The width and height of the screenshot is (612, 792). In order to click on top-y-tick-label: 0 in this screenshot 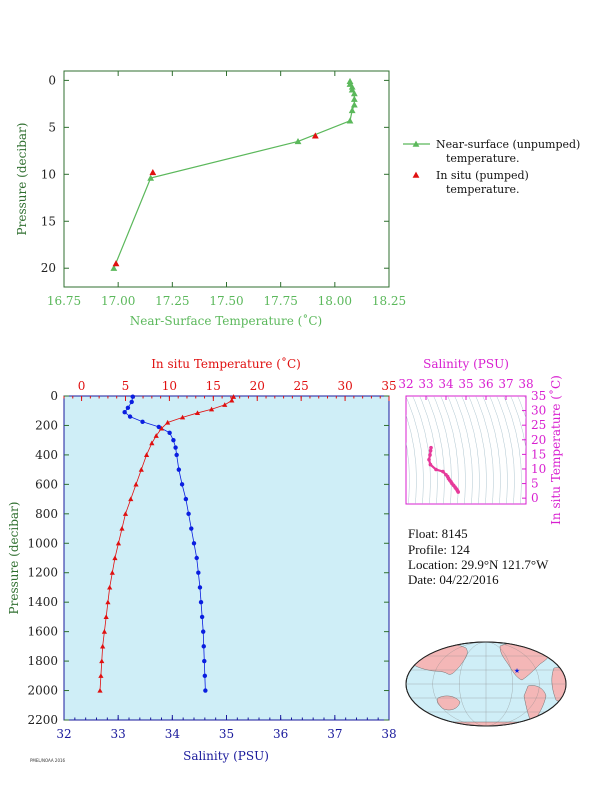, I will do `click(52, 80)`.